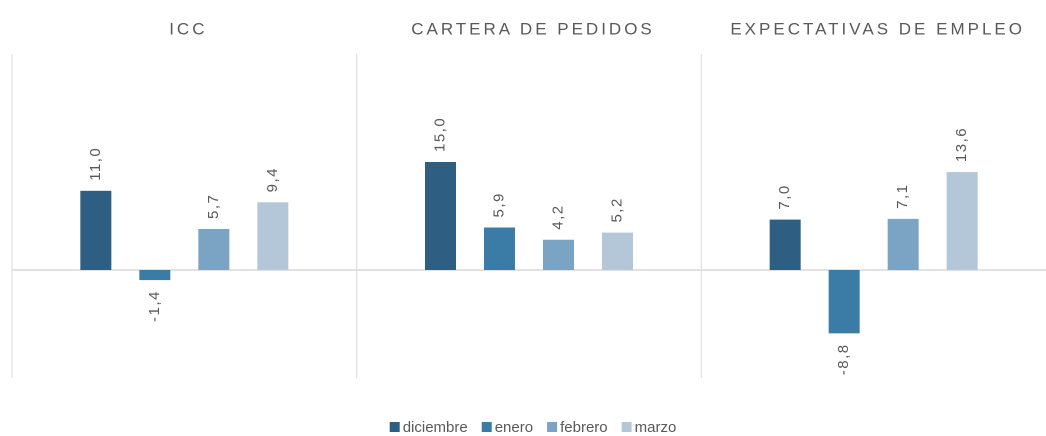 The height and width of the screenshot is (436, 1046). Describe the element at coordinates (213, 206) in the screenshot. I see `value-label: 5,7` at that location.